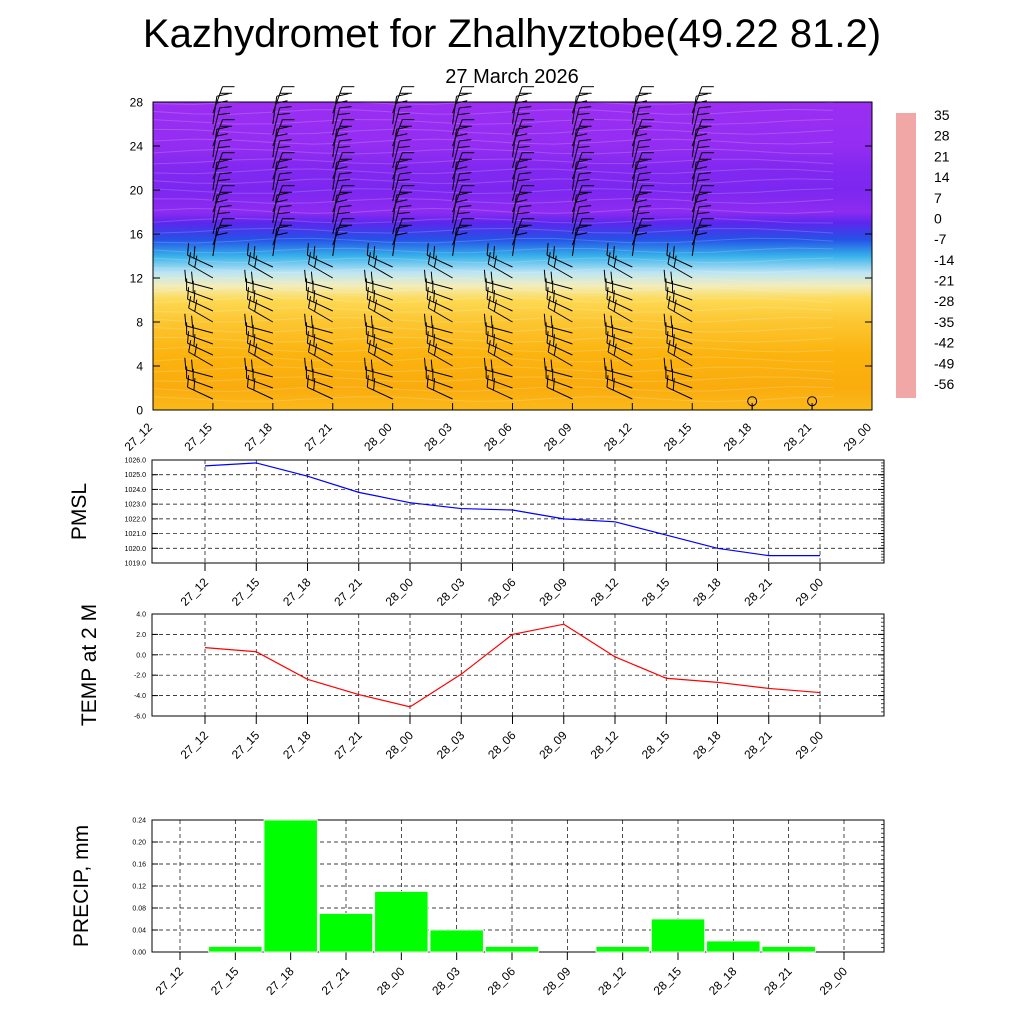 This screenshot has width=1024, height=1024. What do you see at coordinates (246, 592) in the screenshot?
I see `x-tick-label: 27_15` at bounding box center [246, 592].